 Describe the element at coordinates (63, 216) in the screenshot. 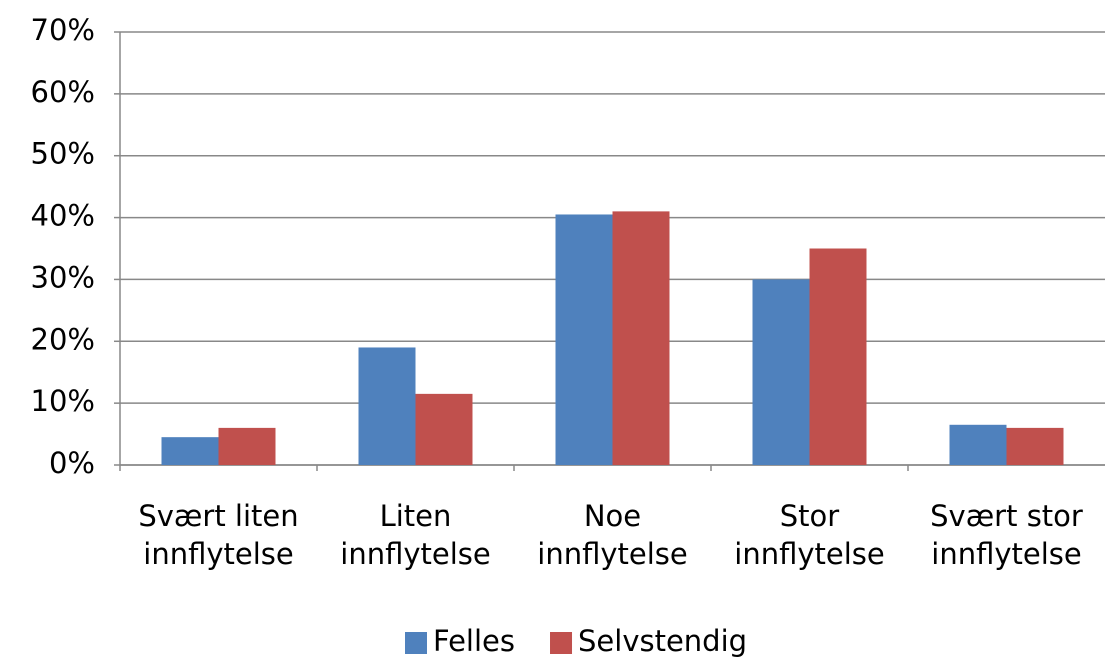

I see `y-tick-label: 40%` at that location.